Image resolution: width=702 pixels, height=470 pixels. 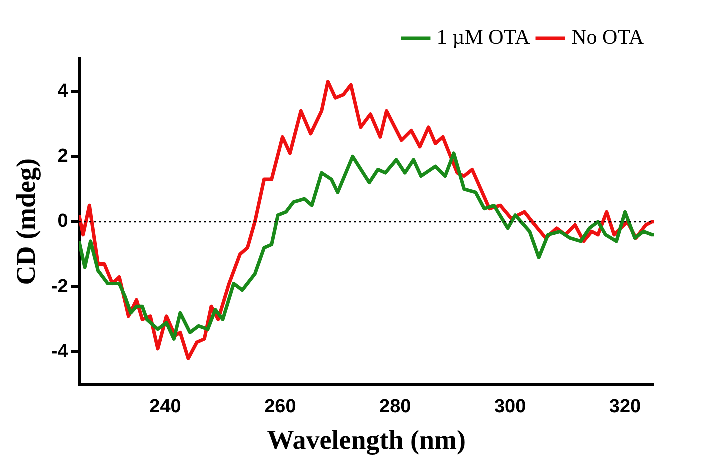 I want to click on x-axis-title: Wavelength (nm), so click(x=366, y=439).